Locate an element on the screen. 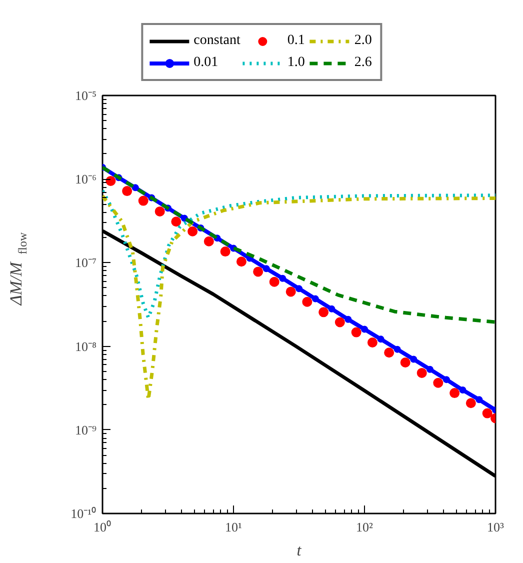 This screenshot has height=563, width=523. legend-label: 0.1 is located at coordinates (296, 41).